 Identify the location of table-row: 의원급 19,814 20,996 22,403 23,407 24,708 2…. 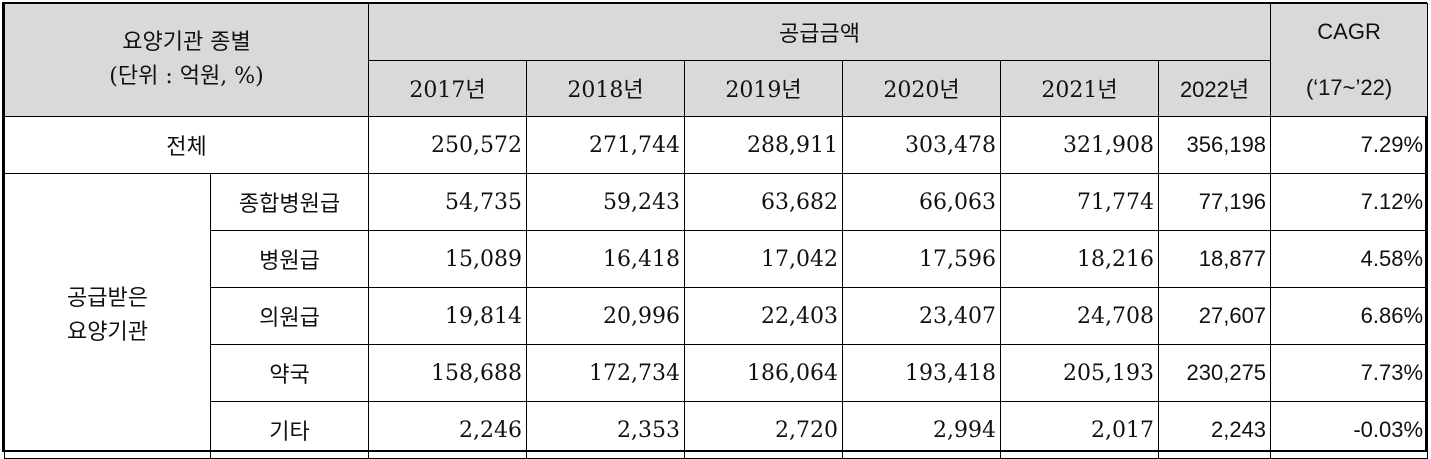
(717, 316).